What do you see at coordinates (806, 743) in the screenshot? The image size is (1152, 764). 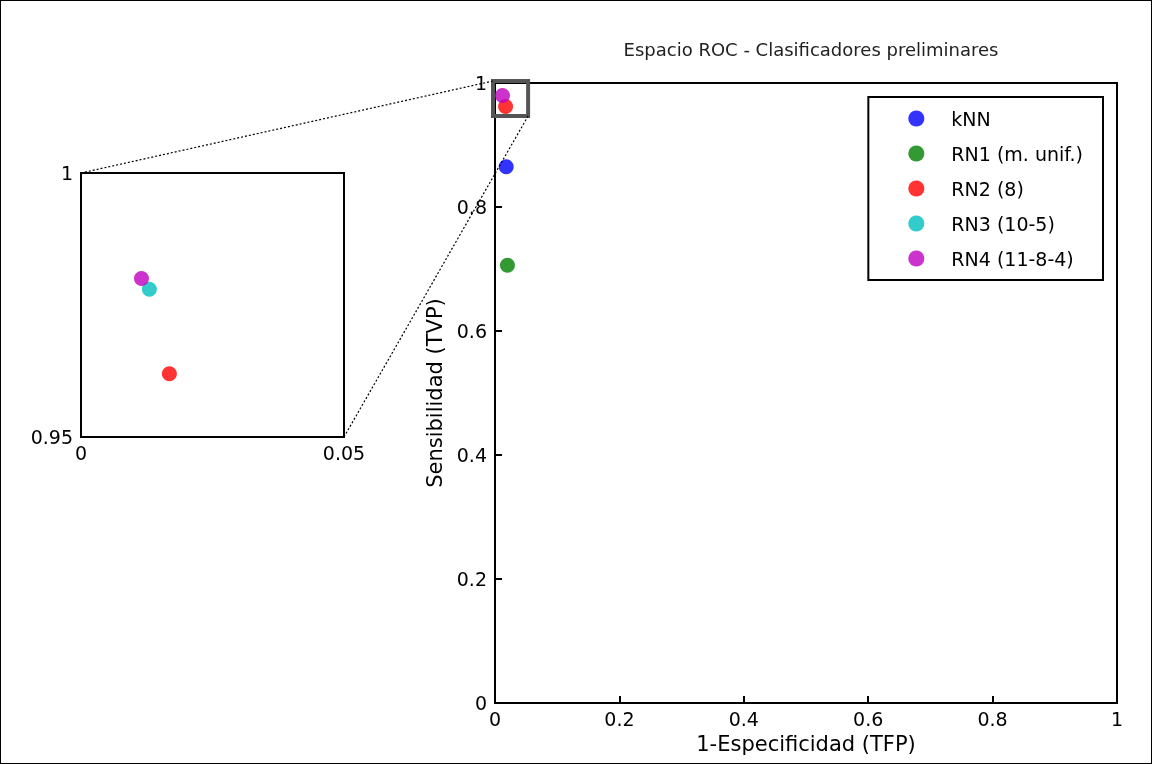 I see `x-axis-title: 1-Especificidad (TFP)` at bounding box center [806, 743].